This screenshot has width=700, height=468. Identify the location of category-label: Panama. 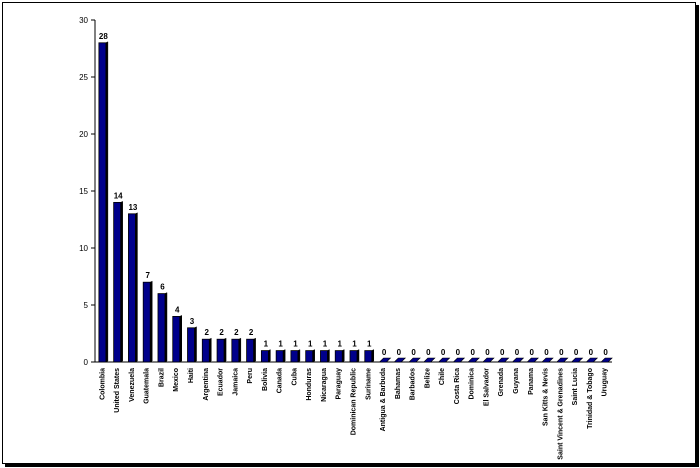
(531, 381).